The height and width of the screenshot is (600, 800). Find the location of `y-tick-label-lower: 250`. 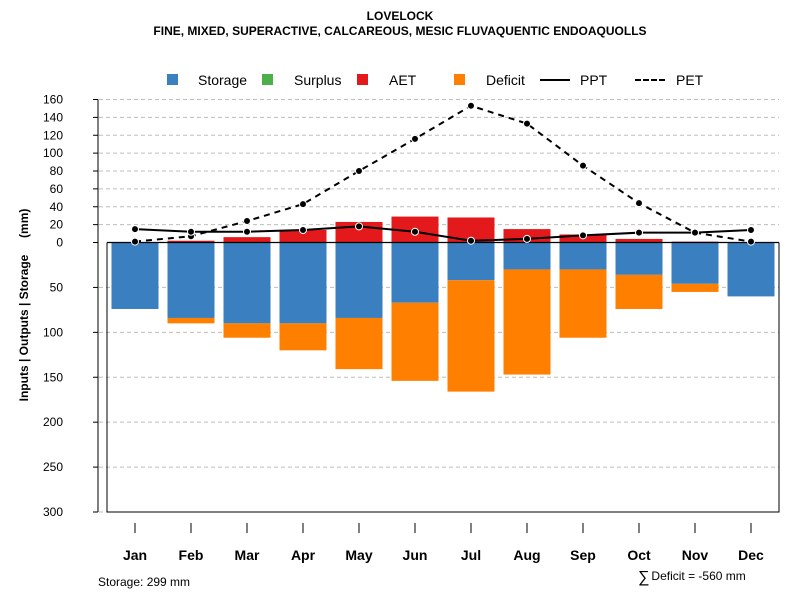

y-tick-label-lower: 250 is located at coordinates (53, 467).